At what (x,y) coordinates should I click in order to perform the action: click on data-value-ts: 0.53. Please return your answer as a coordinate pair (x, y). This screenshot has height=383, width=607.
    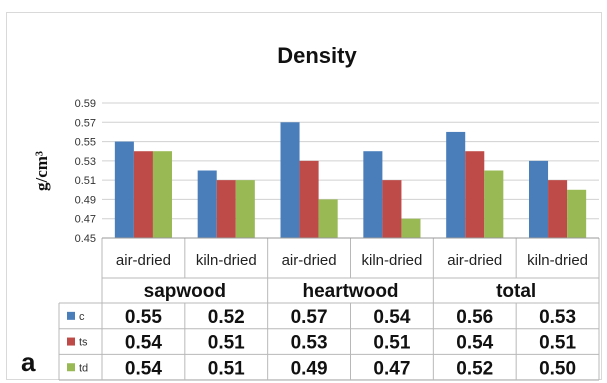
    Looking at the image, I should click on (309, 343).